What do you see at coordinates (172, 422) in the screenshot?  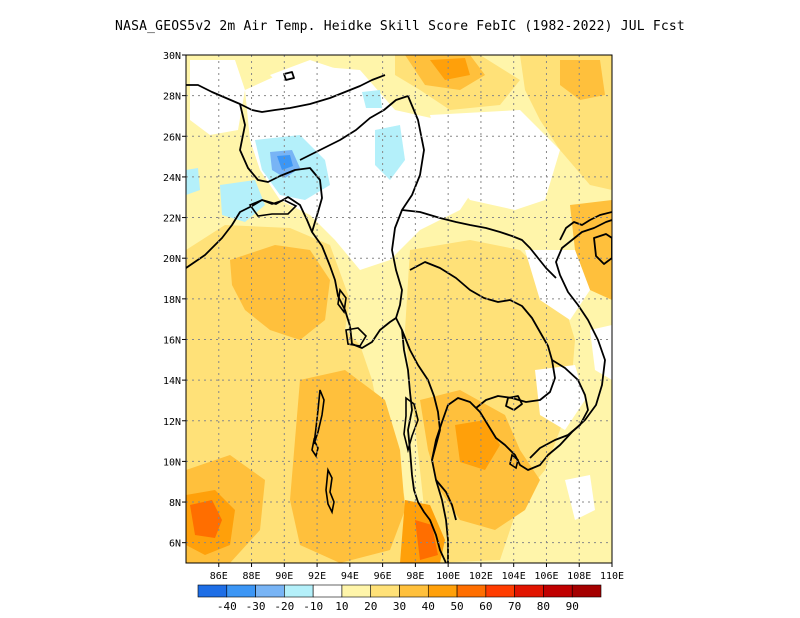 I see `lat-tick-label: 12N` at bounding box center [172, 422].